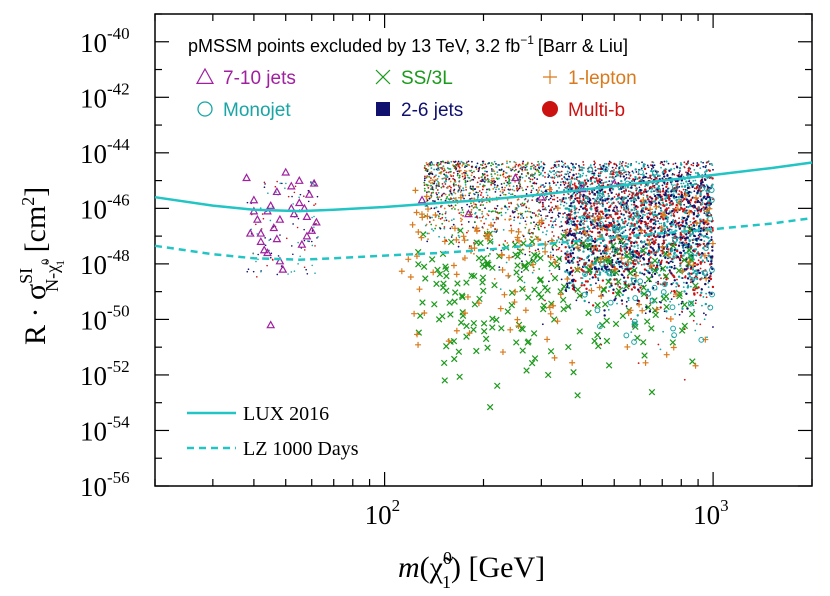 The width and height of the screenshot is (830, 596). I want to click on y-title-sub: N-χ̃, so click(52, 275).